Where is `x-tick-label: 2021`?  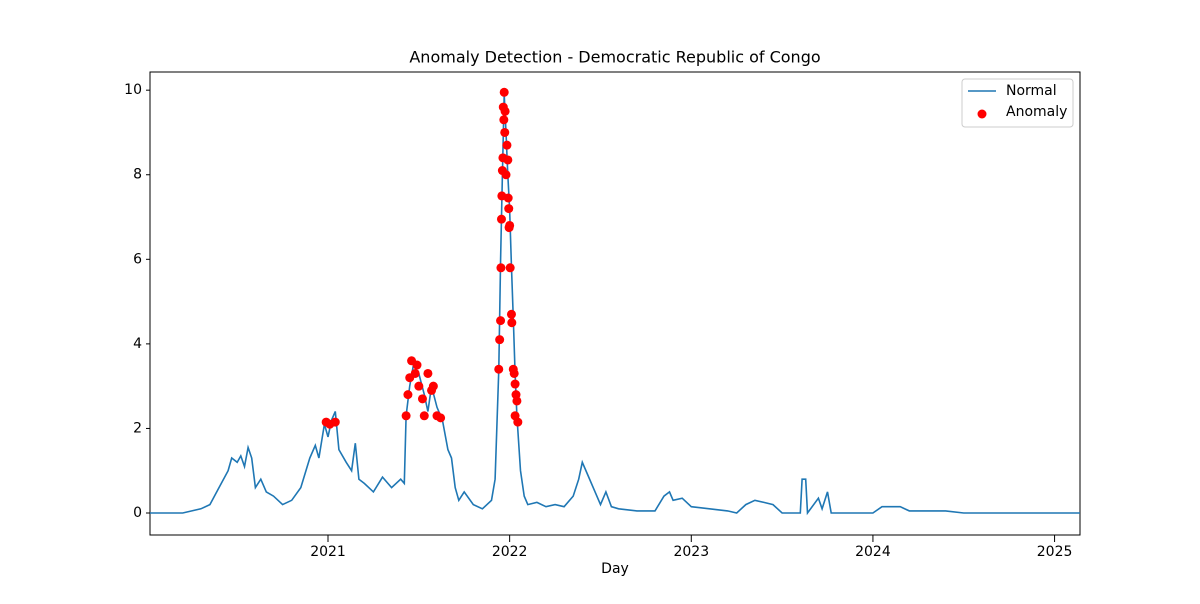
x-tick-label: 2021 is located at coordinates (328, 552).